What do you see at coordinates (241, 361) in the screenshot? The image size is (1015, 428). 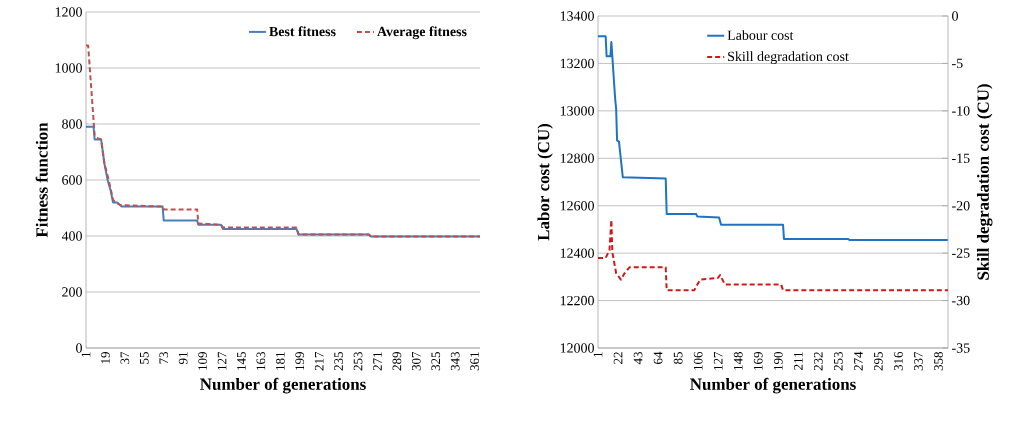 I see `x-tick-label: 145` at bounding box center [241, 361].